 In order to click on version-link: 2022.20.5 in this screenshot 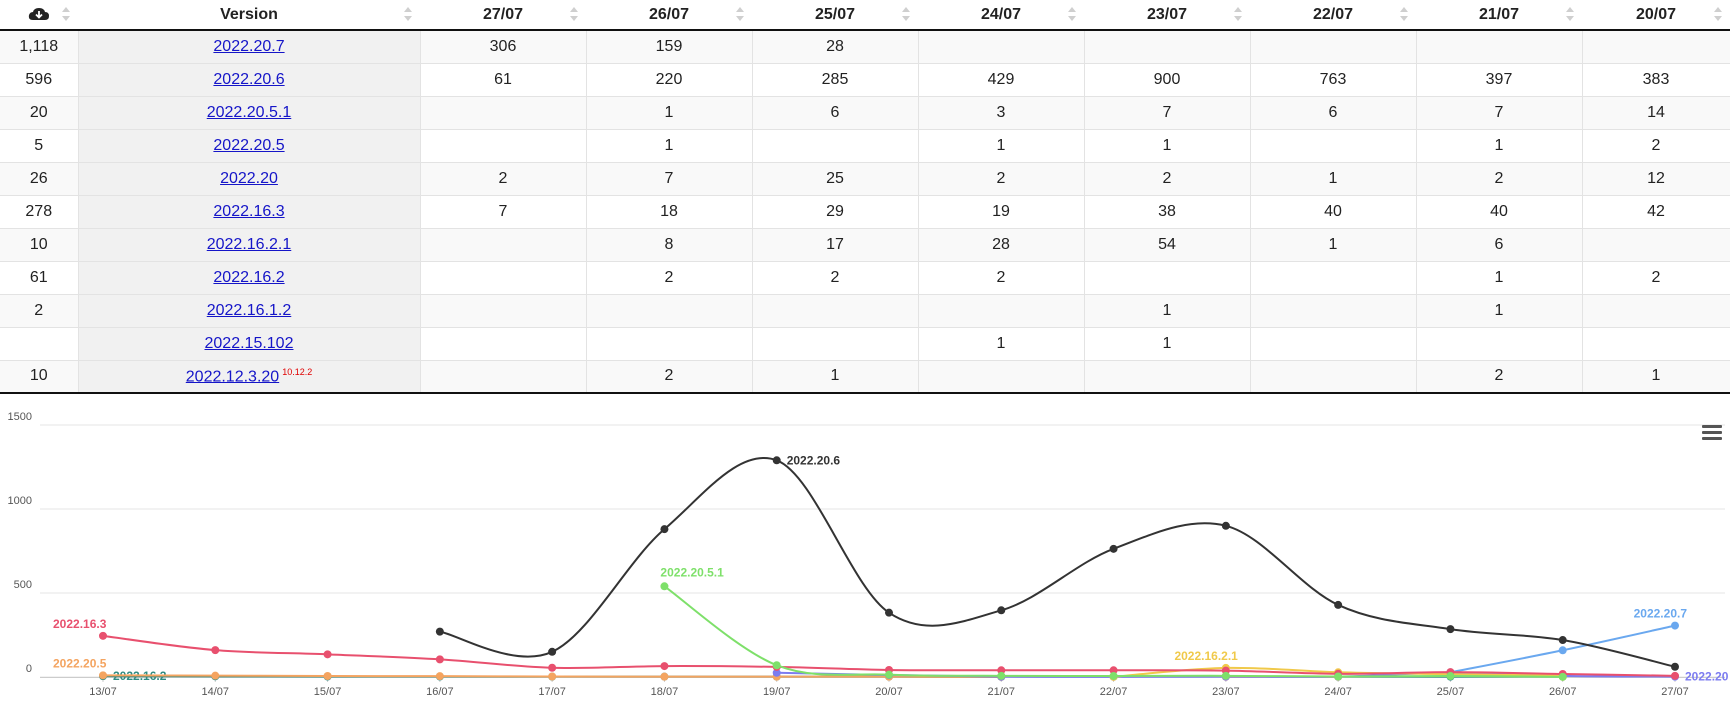, I will do `click(249, 145)`.